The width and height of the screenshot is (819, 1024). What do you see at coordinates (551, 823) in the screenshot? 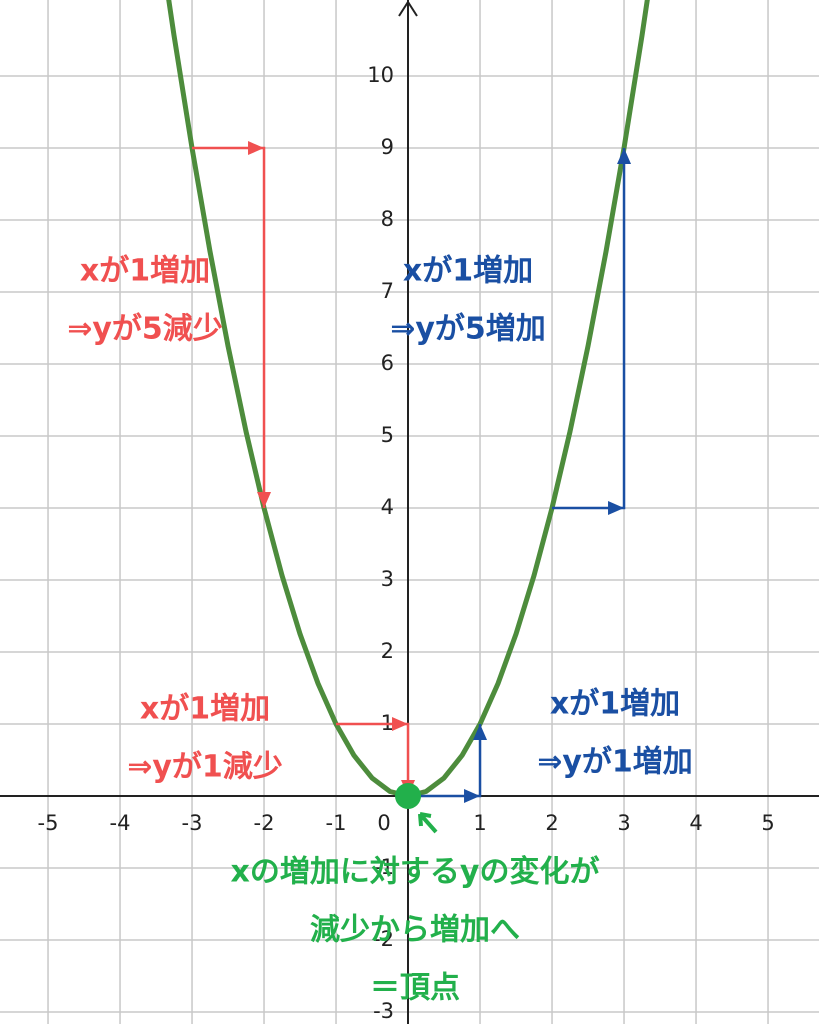
I see `x-tick-label: 2` at bounding box center [551, 823].